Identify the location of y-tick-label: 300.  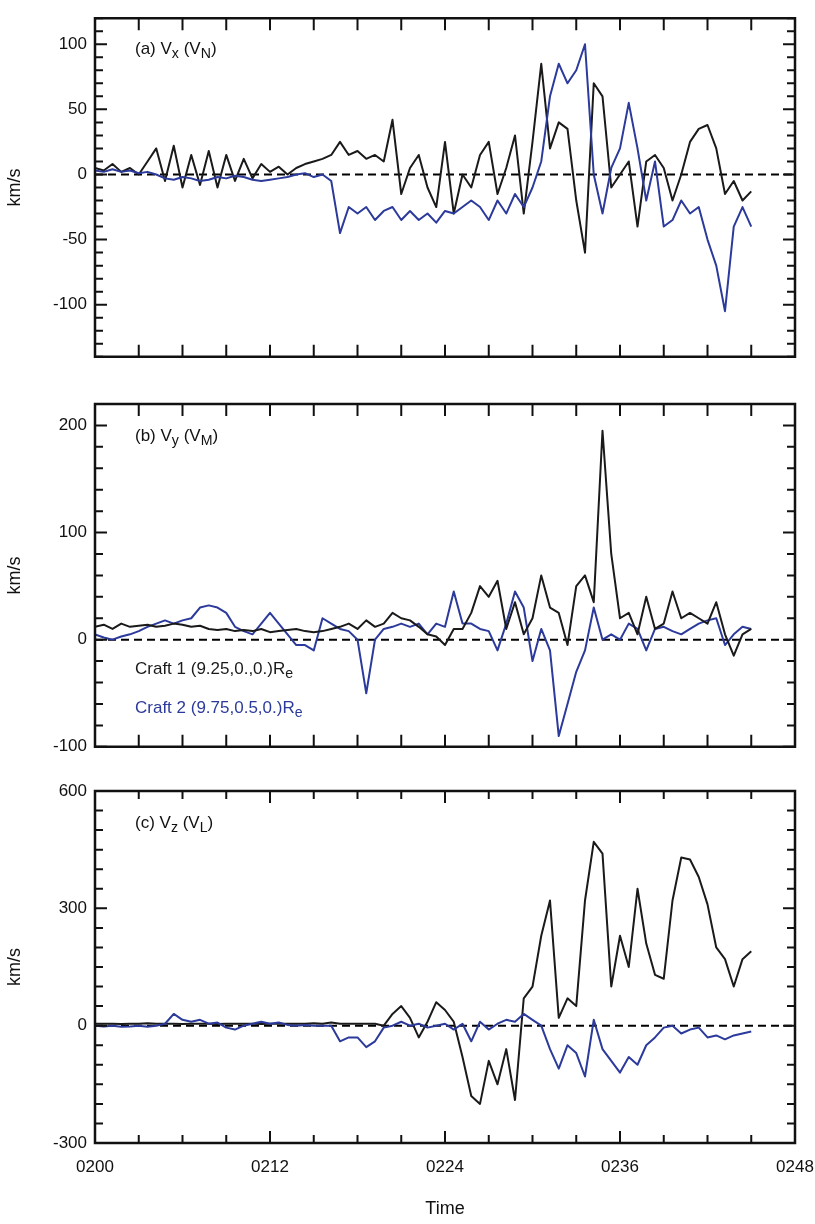
(72, 908).